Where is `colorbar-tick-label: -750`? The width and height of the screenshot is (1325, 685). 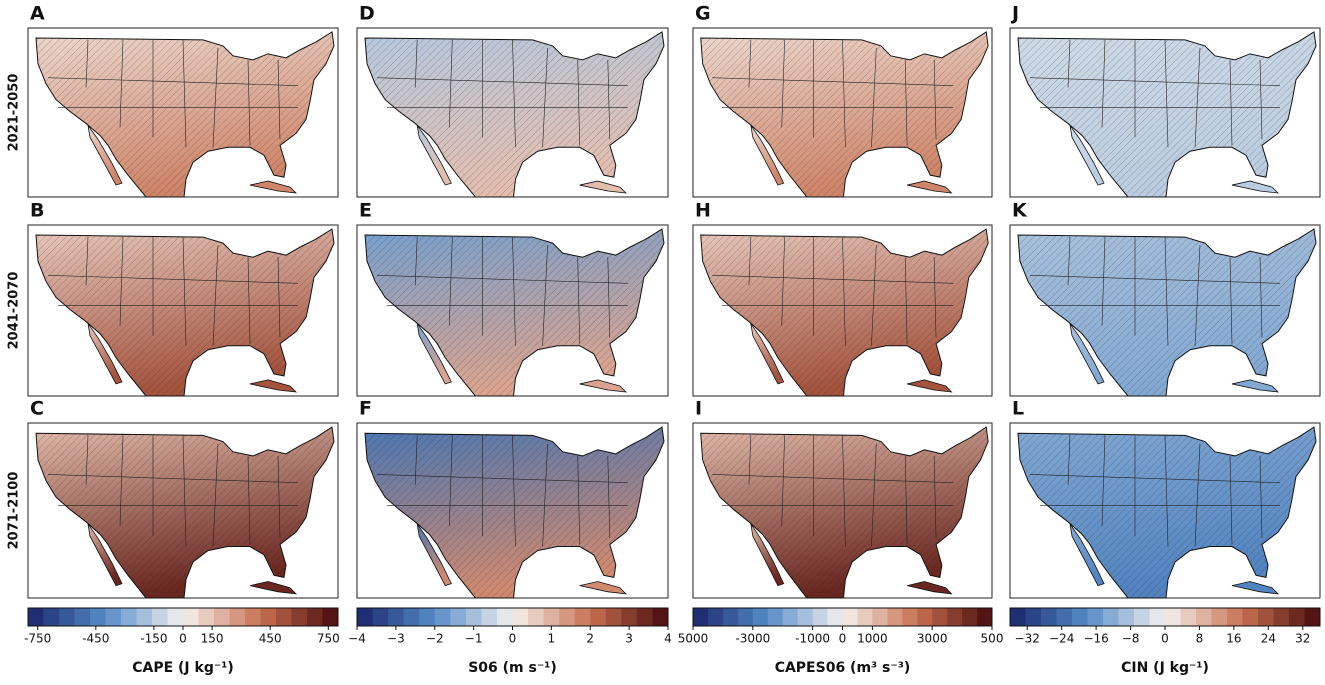
colorbar-tick-label: -750 is located at coordinates (37, 639).